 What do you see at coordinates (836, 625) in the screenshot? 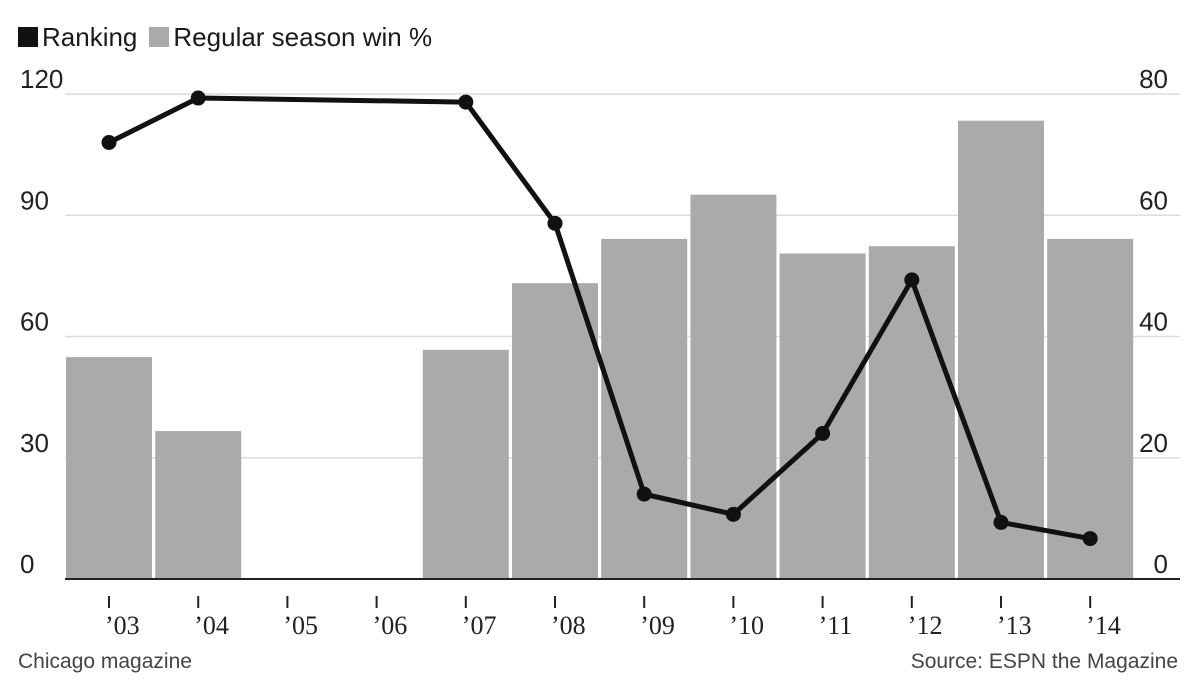
I see `x-tick-label: ’11` at bounding box center [836, 625].